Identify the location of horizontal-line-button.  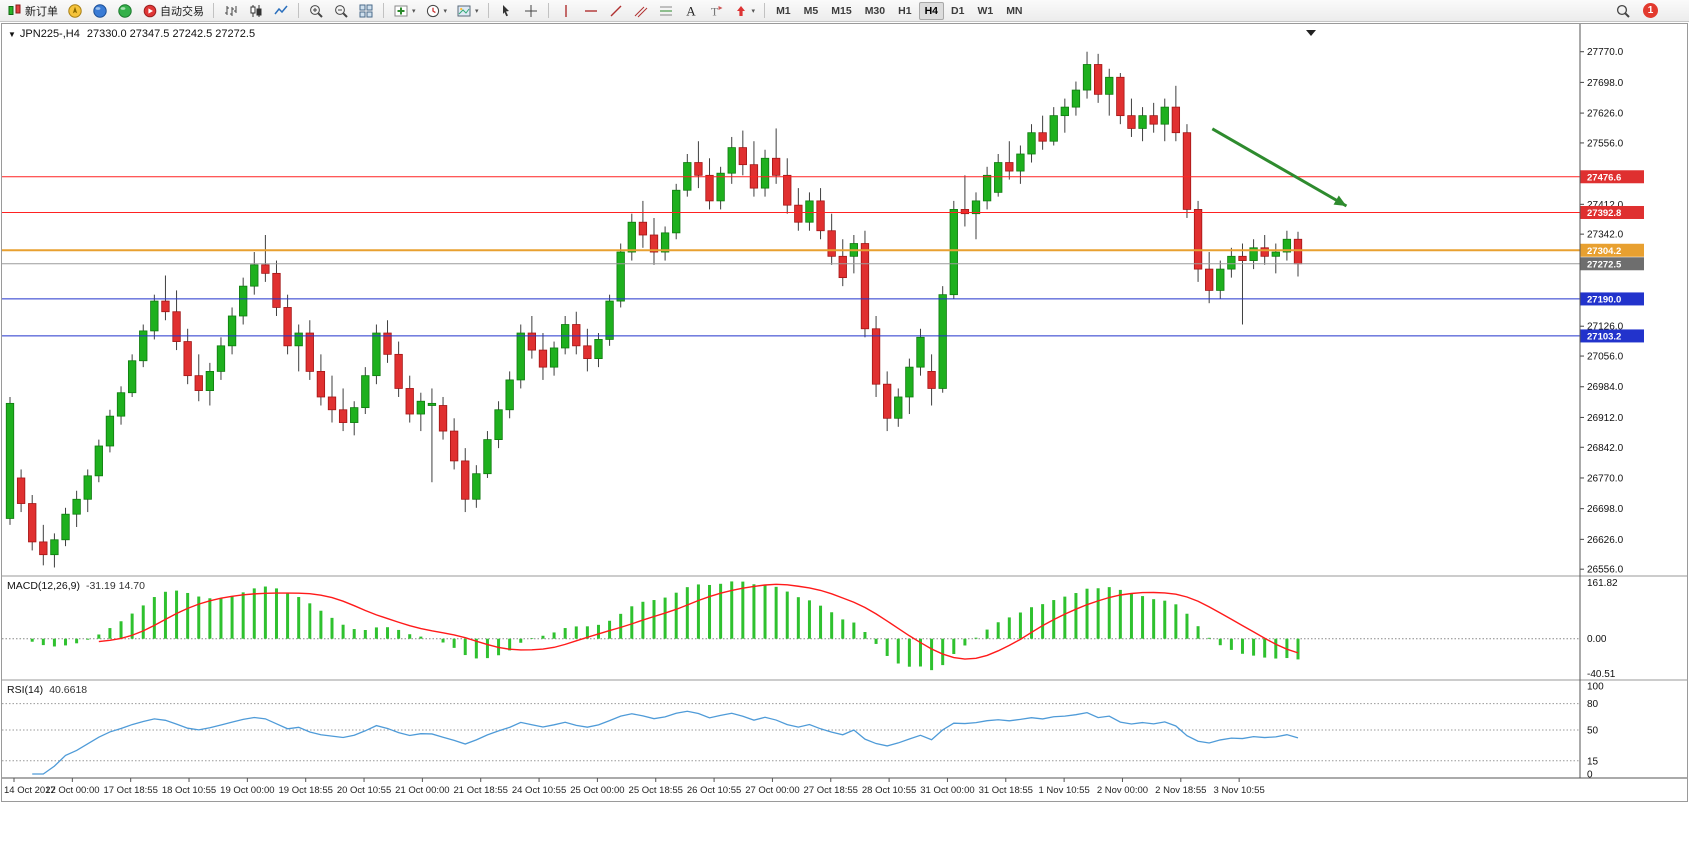
(591, 11).